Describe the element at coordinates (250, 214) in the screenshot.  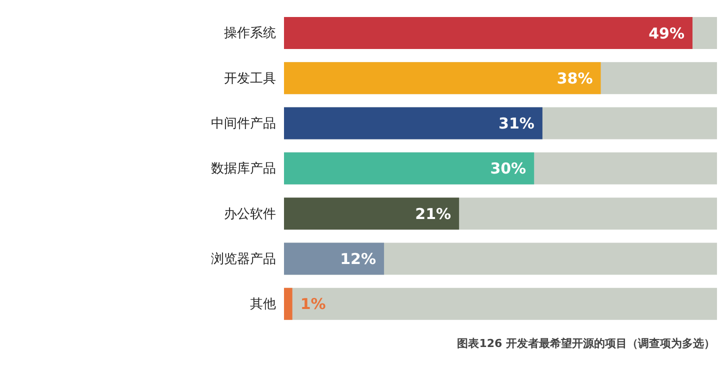
I see `y-tick-label: 办公软件` at that location.